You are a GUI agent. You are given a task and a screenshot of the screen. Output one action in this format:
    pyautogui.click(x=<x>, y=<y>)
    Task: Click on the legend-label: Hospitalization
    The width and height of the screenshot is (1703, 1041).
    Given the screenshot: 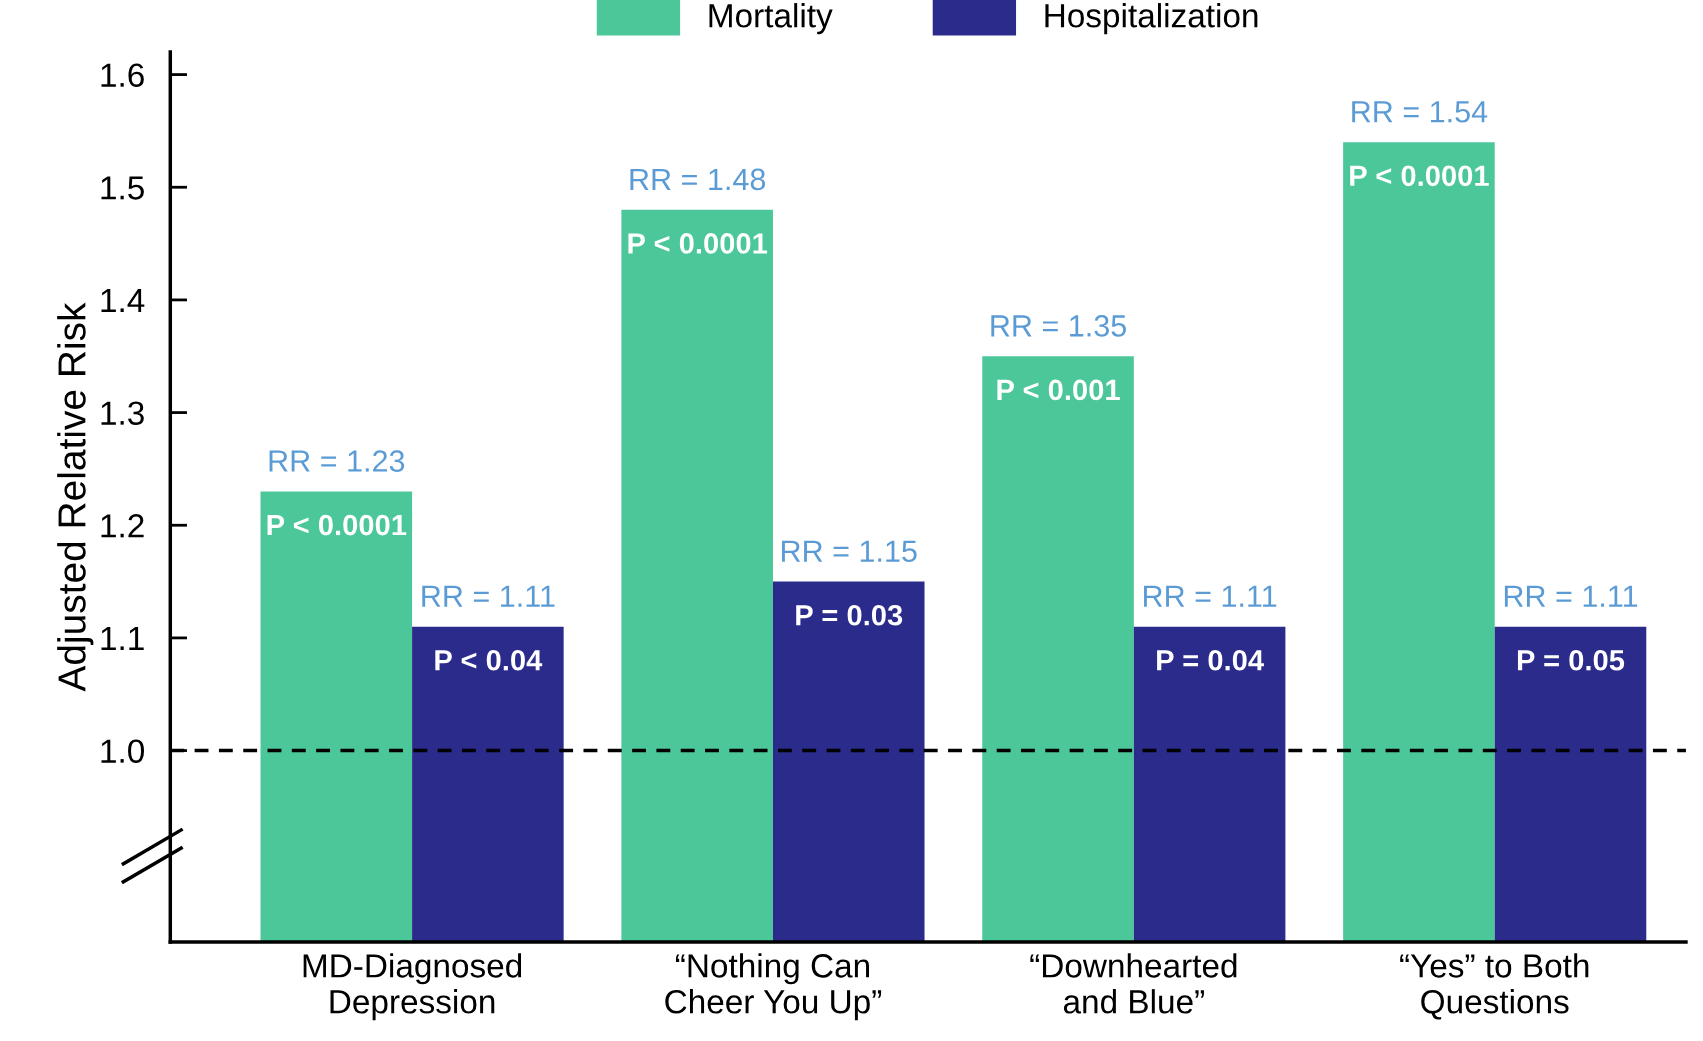 What is the action you would take?
    pyautogui.click(x=1151, y=19)
    